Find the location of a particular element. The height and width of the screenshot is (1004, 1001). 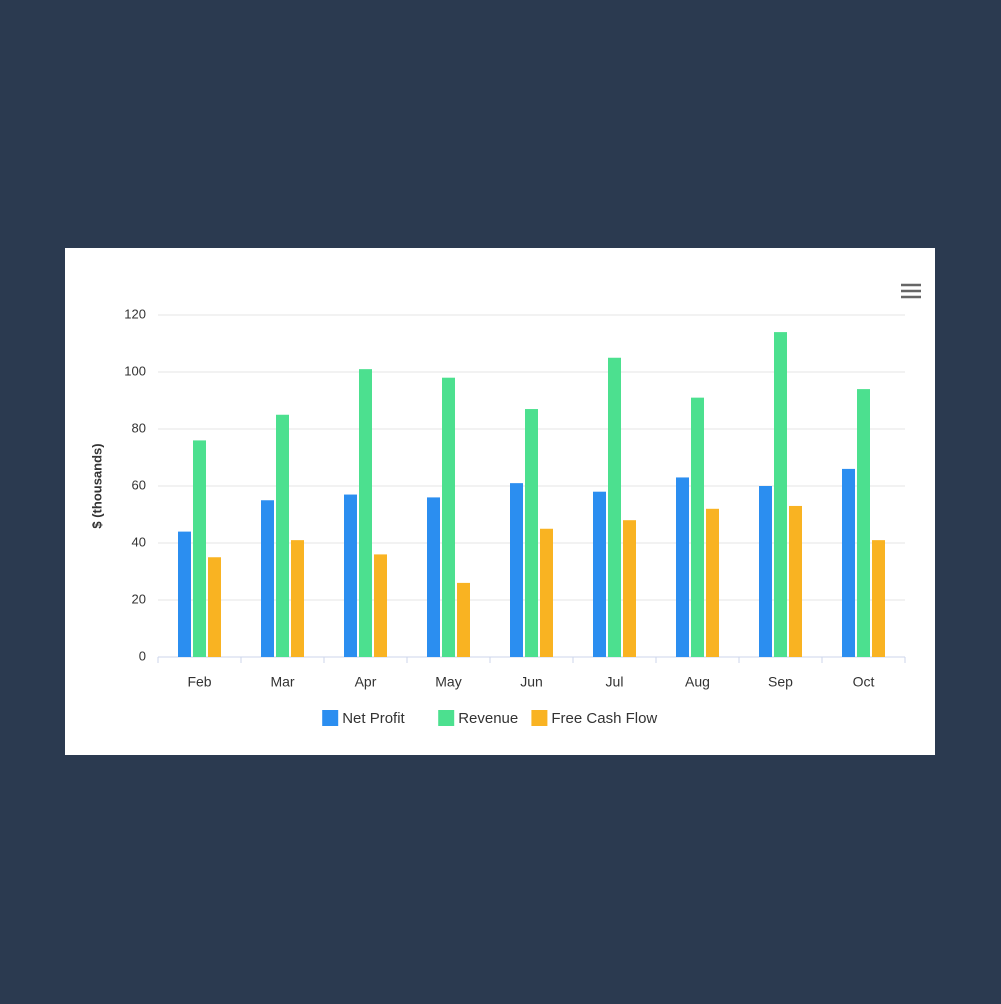

x-tick-label: Mar is located at coordinates (282, 682).